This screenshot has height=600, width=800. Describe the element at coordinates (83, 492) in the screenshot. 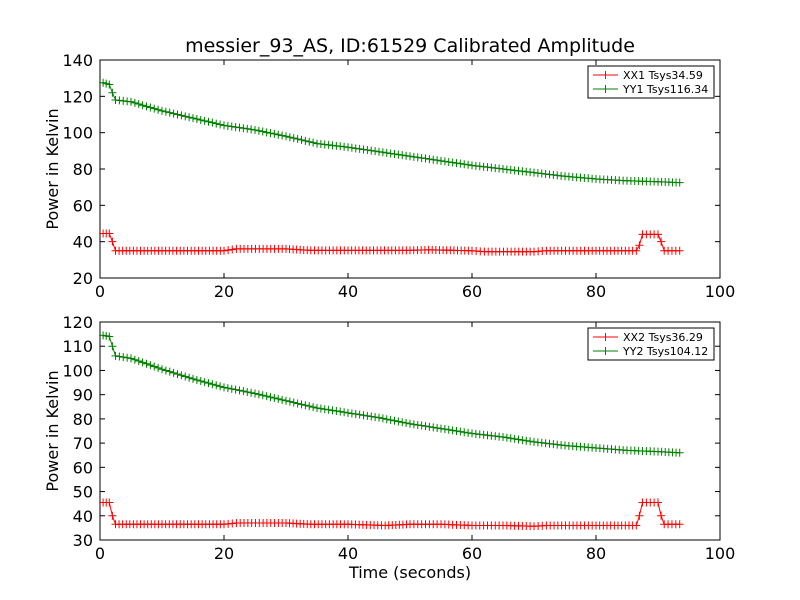

I see `y-tick-label: 50` at that location.